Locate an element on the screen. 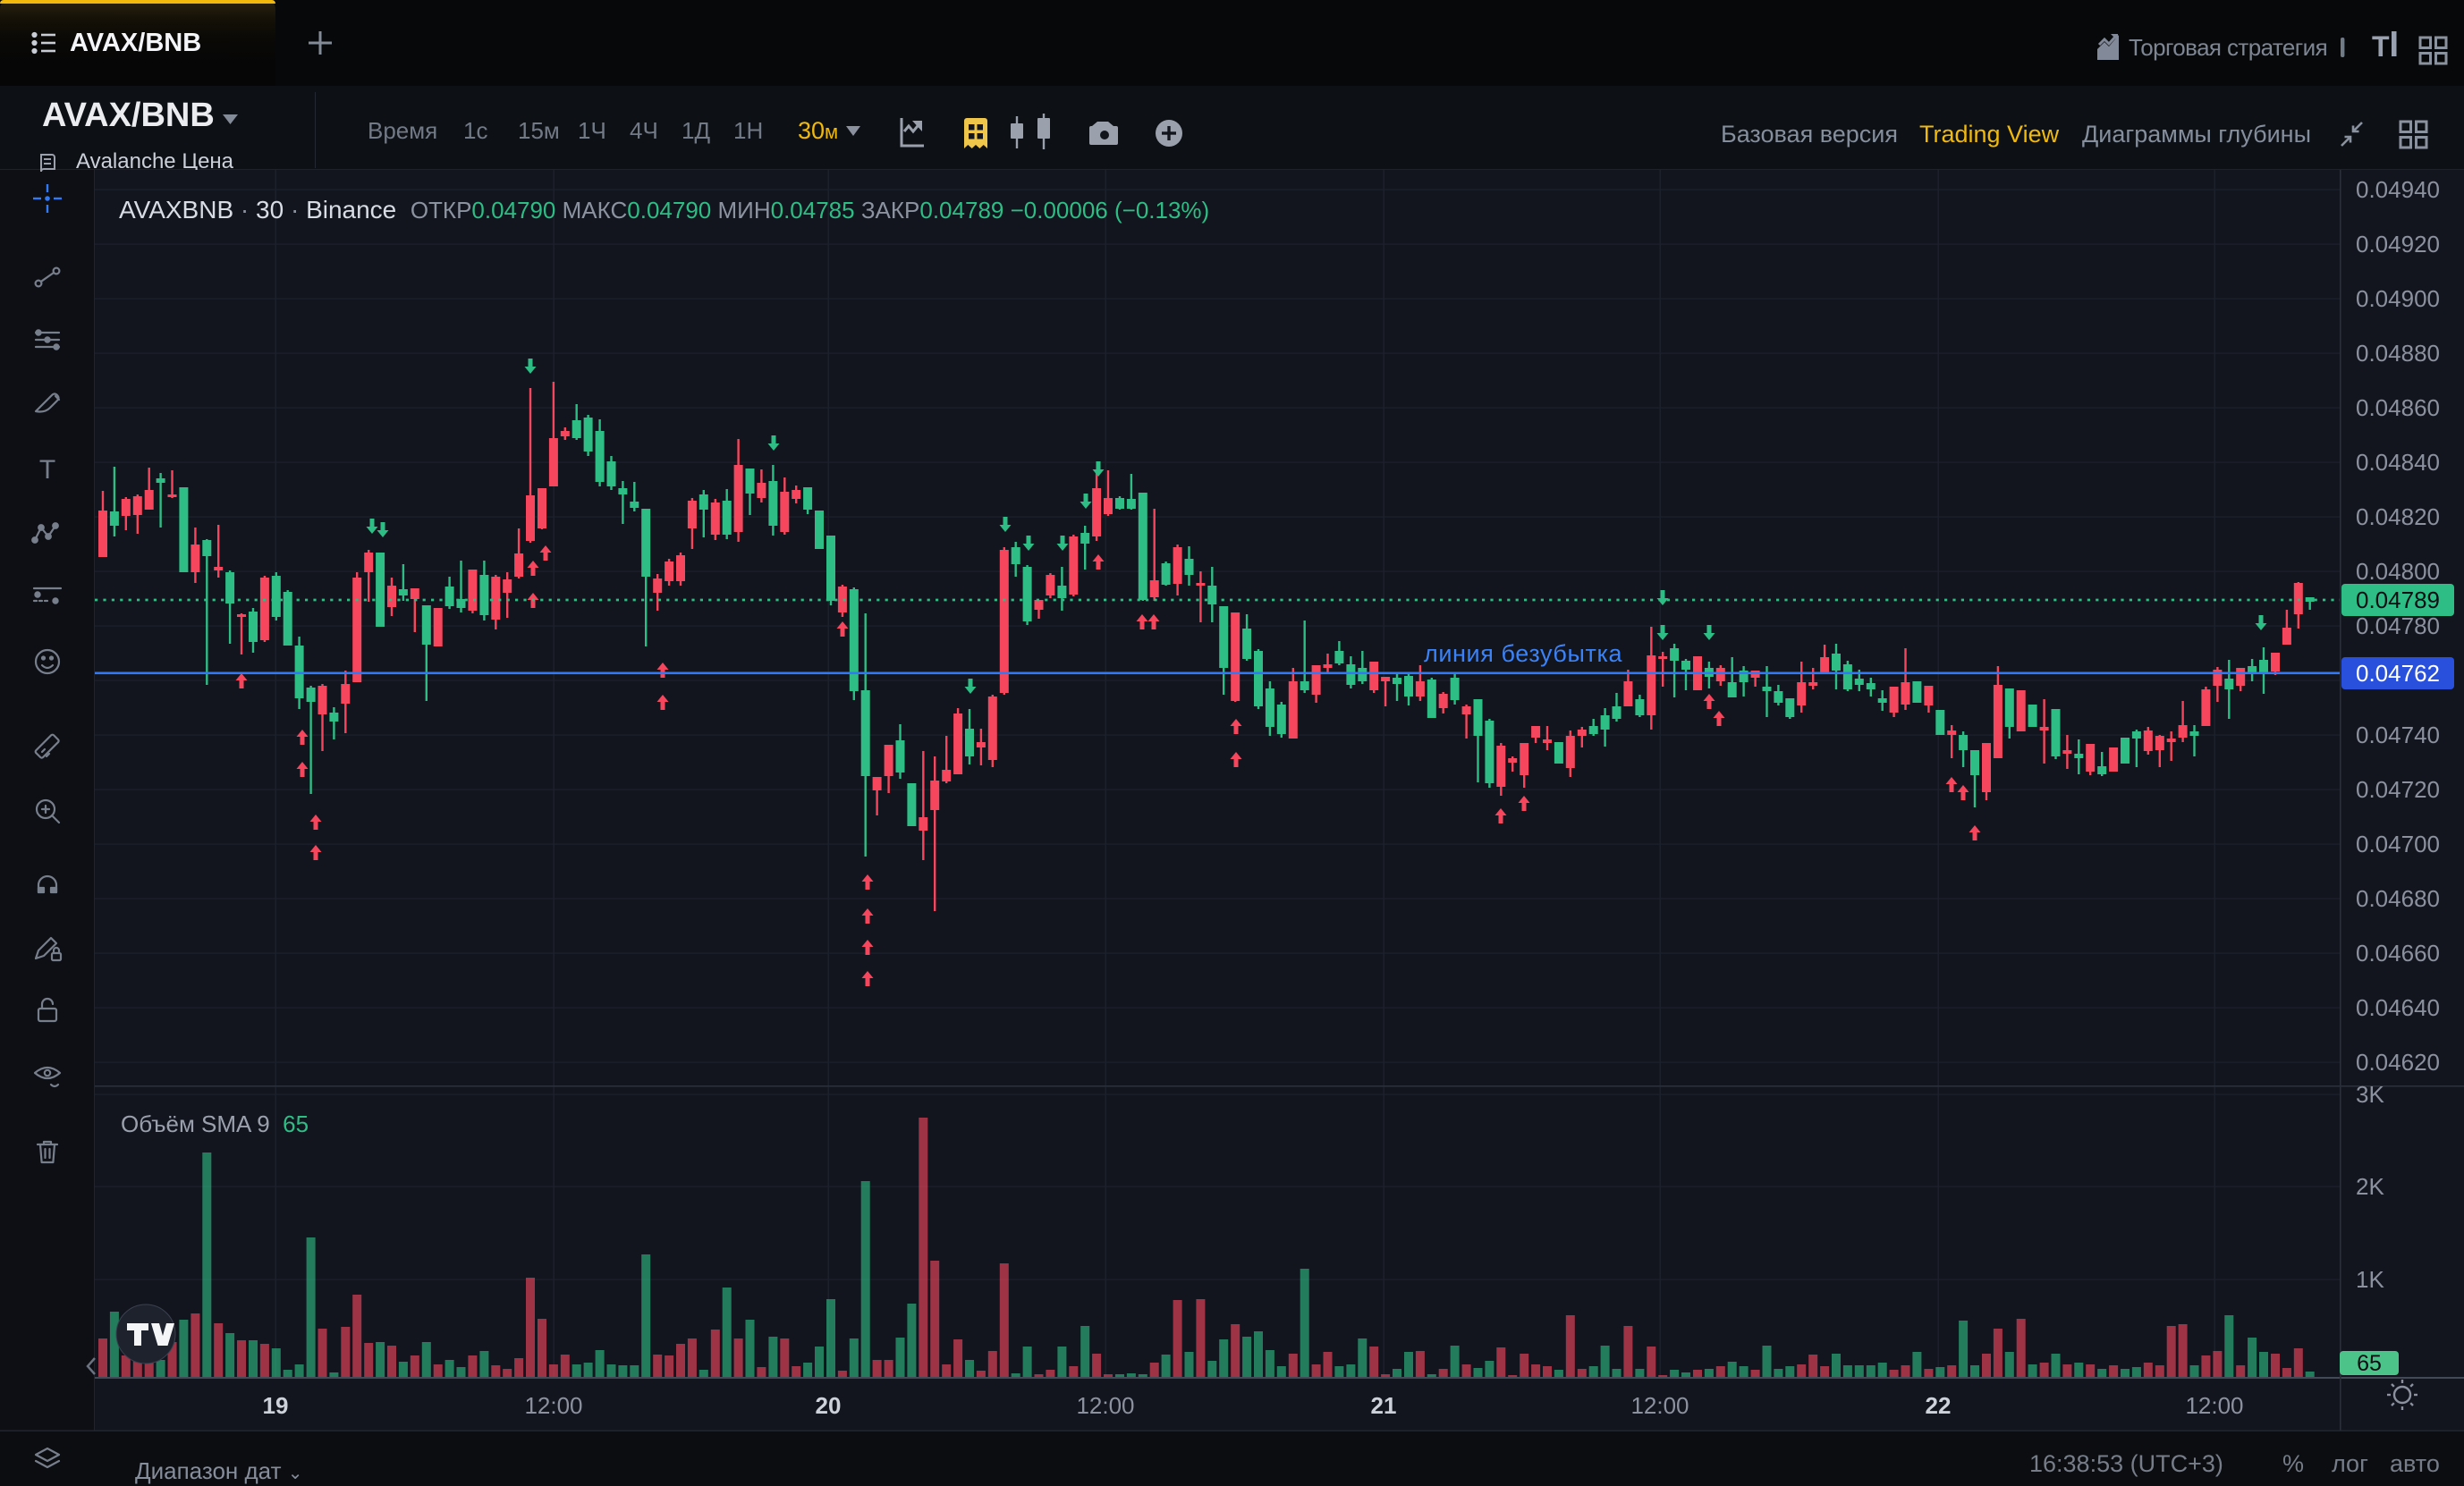 Image resolution: width=2464 pixels, height=1486 pixels. svg-text: 0.04620 is located at coordinates (2398, 1062).